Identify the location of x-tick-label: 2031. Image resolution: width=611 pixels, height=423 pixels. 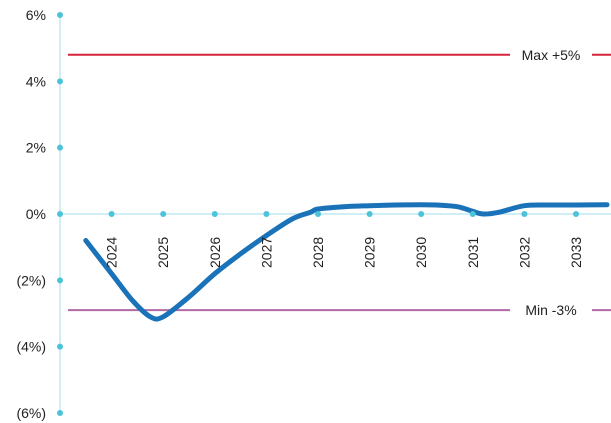
(473, 252).